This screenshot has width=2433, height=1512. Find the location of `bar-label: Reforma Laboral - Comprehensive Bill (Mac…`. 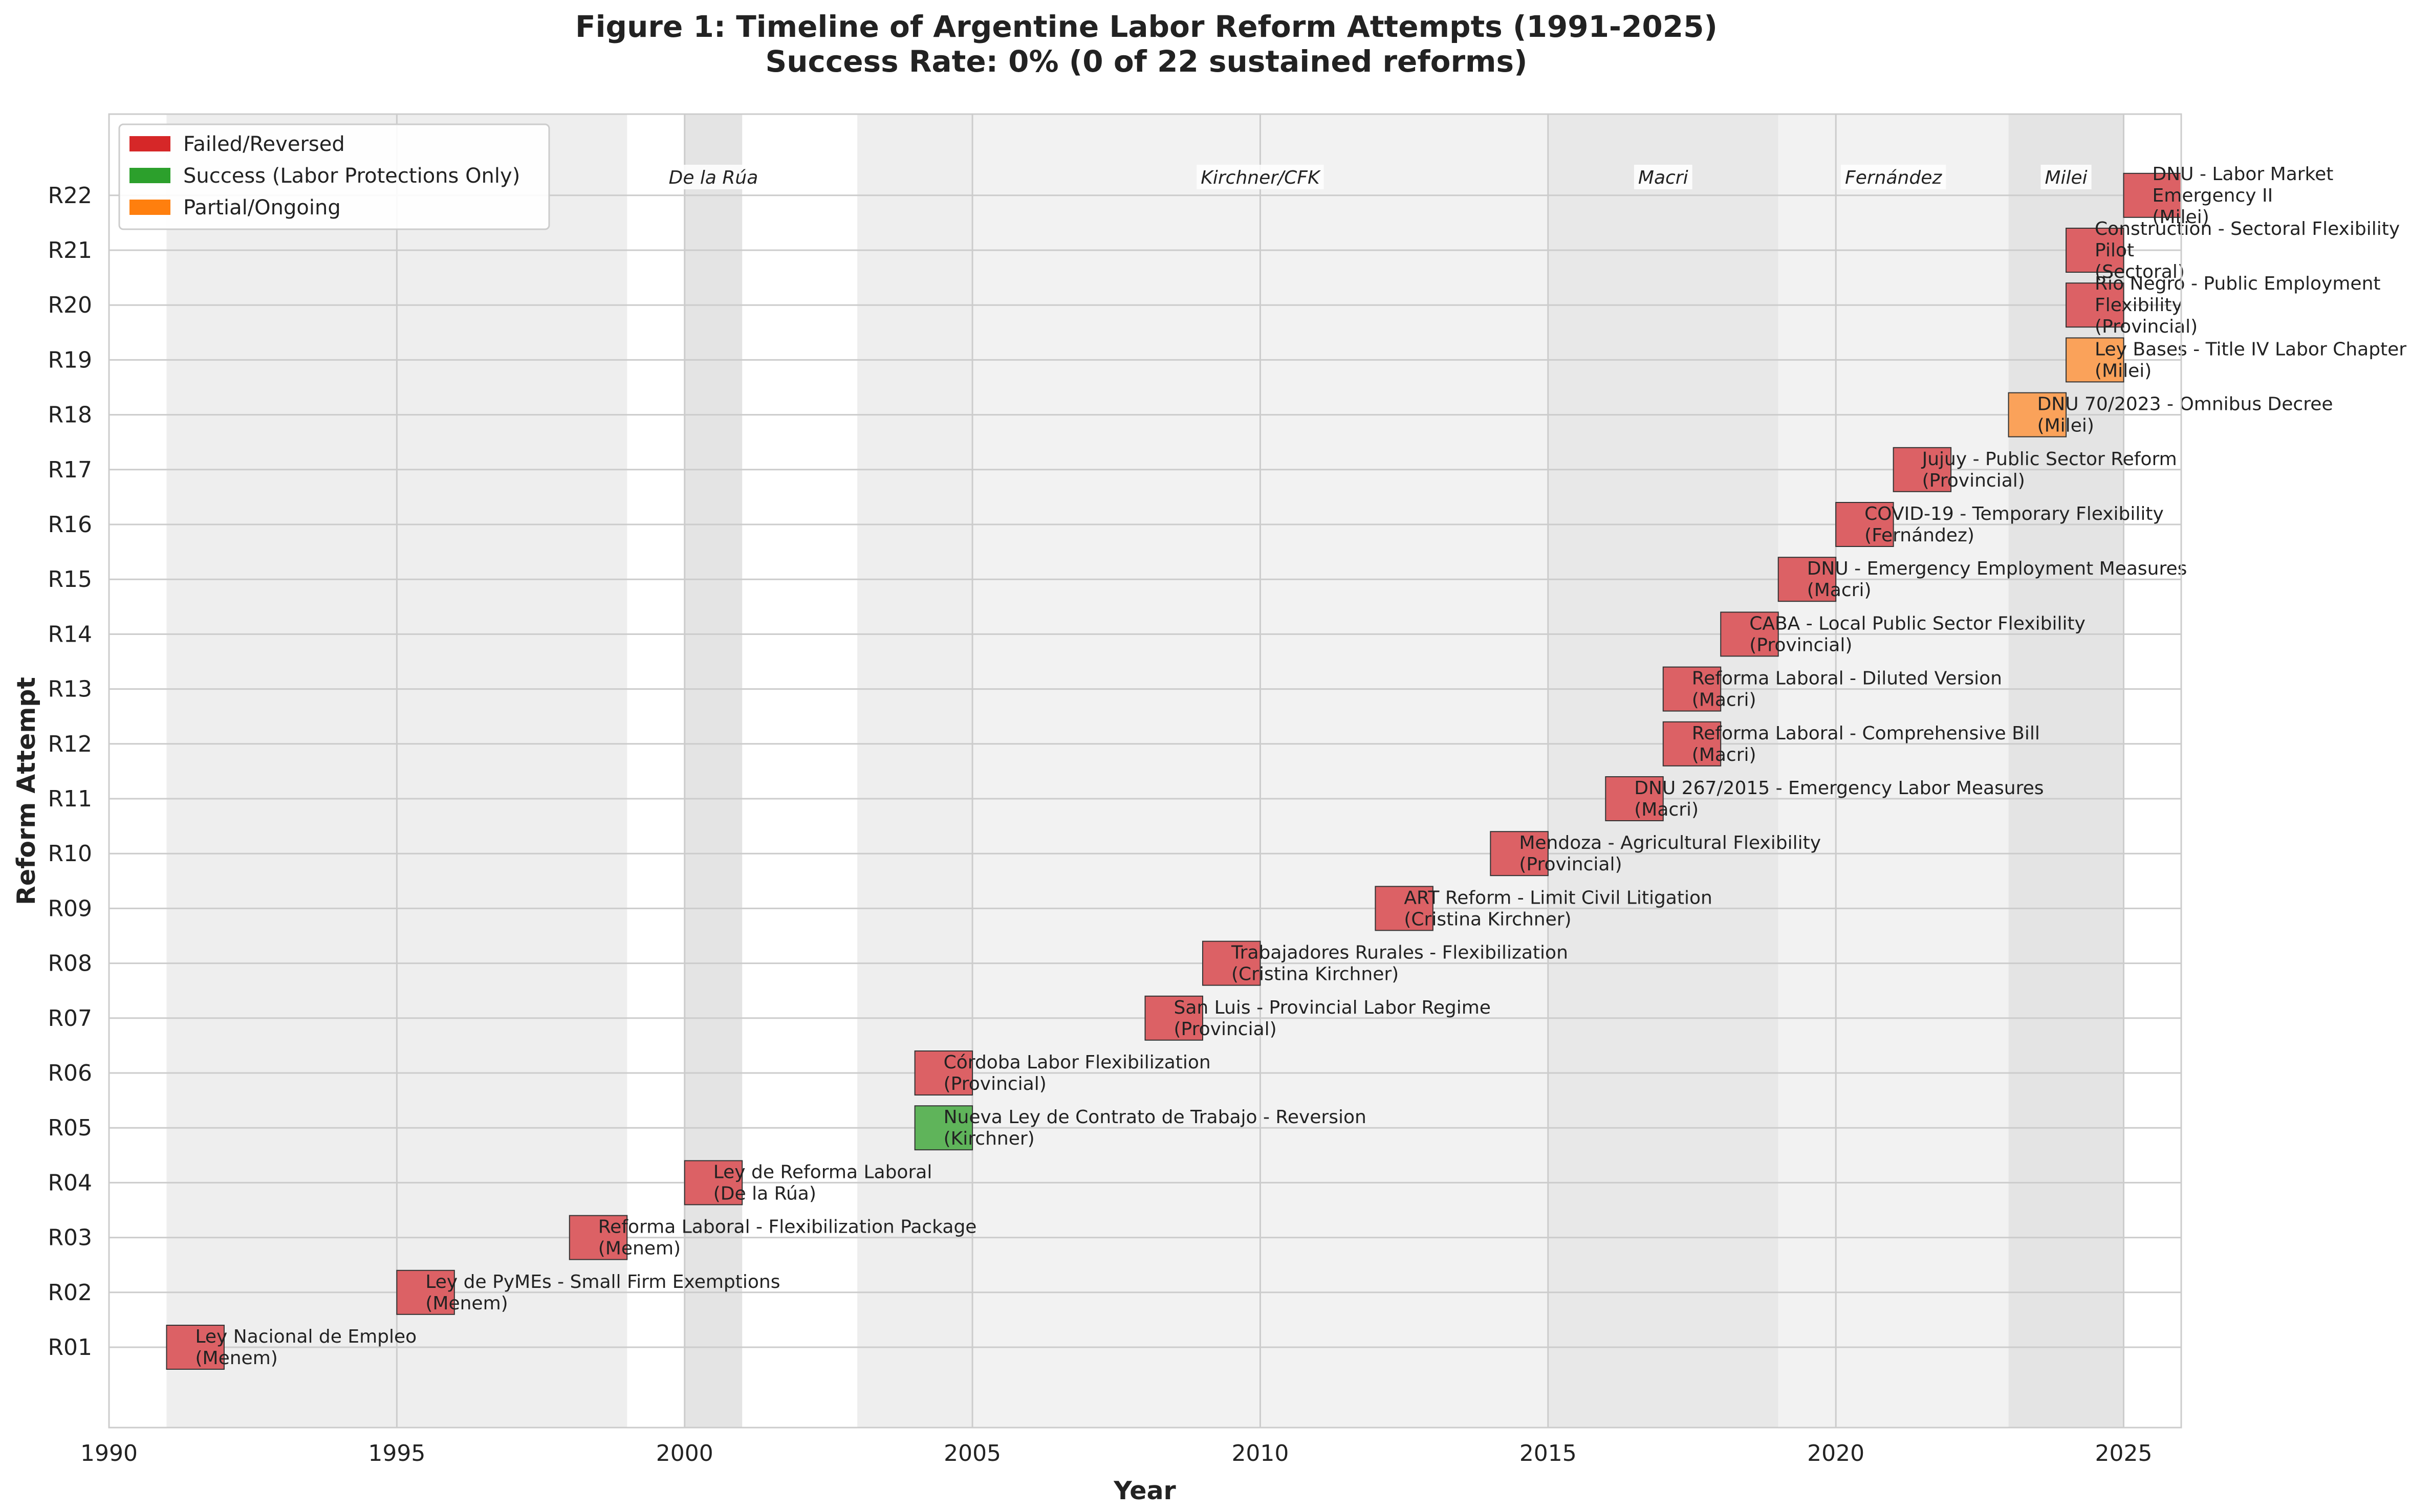

bar-label: Reforma Laboral - Comprehensive Bill (Mac… is located at coordinates (1866, 744).